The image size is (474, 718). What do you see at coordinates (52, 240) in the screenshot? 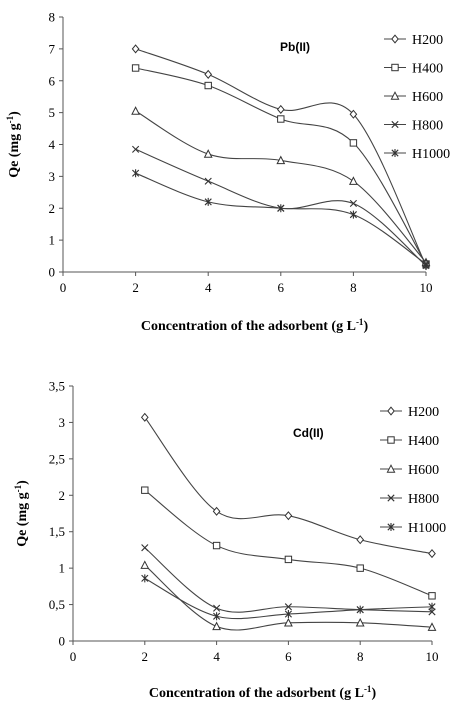
I see `y-tick-label: 1` at bounding box center [52, 240].